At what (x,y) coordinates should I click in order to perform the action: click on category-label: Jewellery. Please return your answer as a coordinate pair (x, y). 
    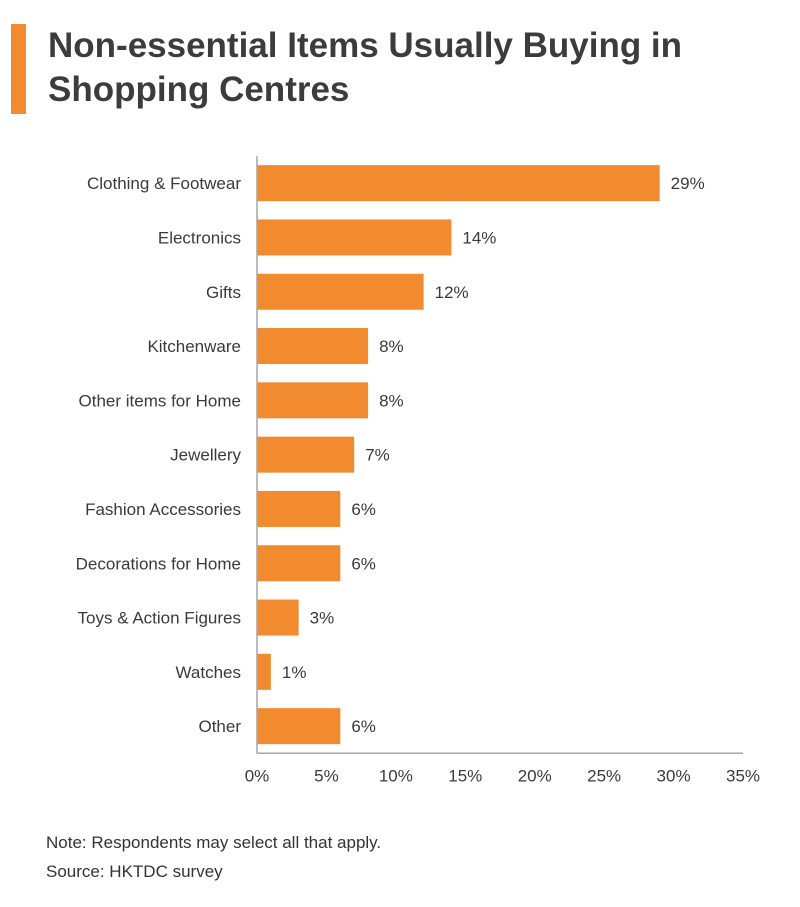
    Looking at the image, I should click on (205, 455).